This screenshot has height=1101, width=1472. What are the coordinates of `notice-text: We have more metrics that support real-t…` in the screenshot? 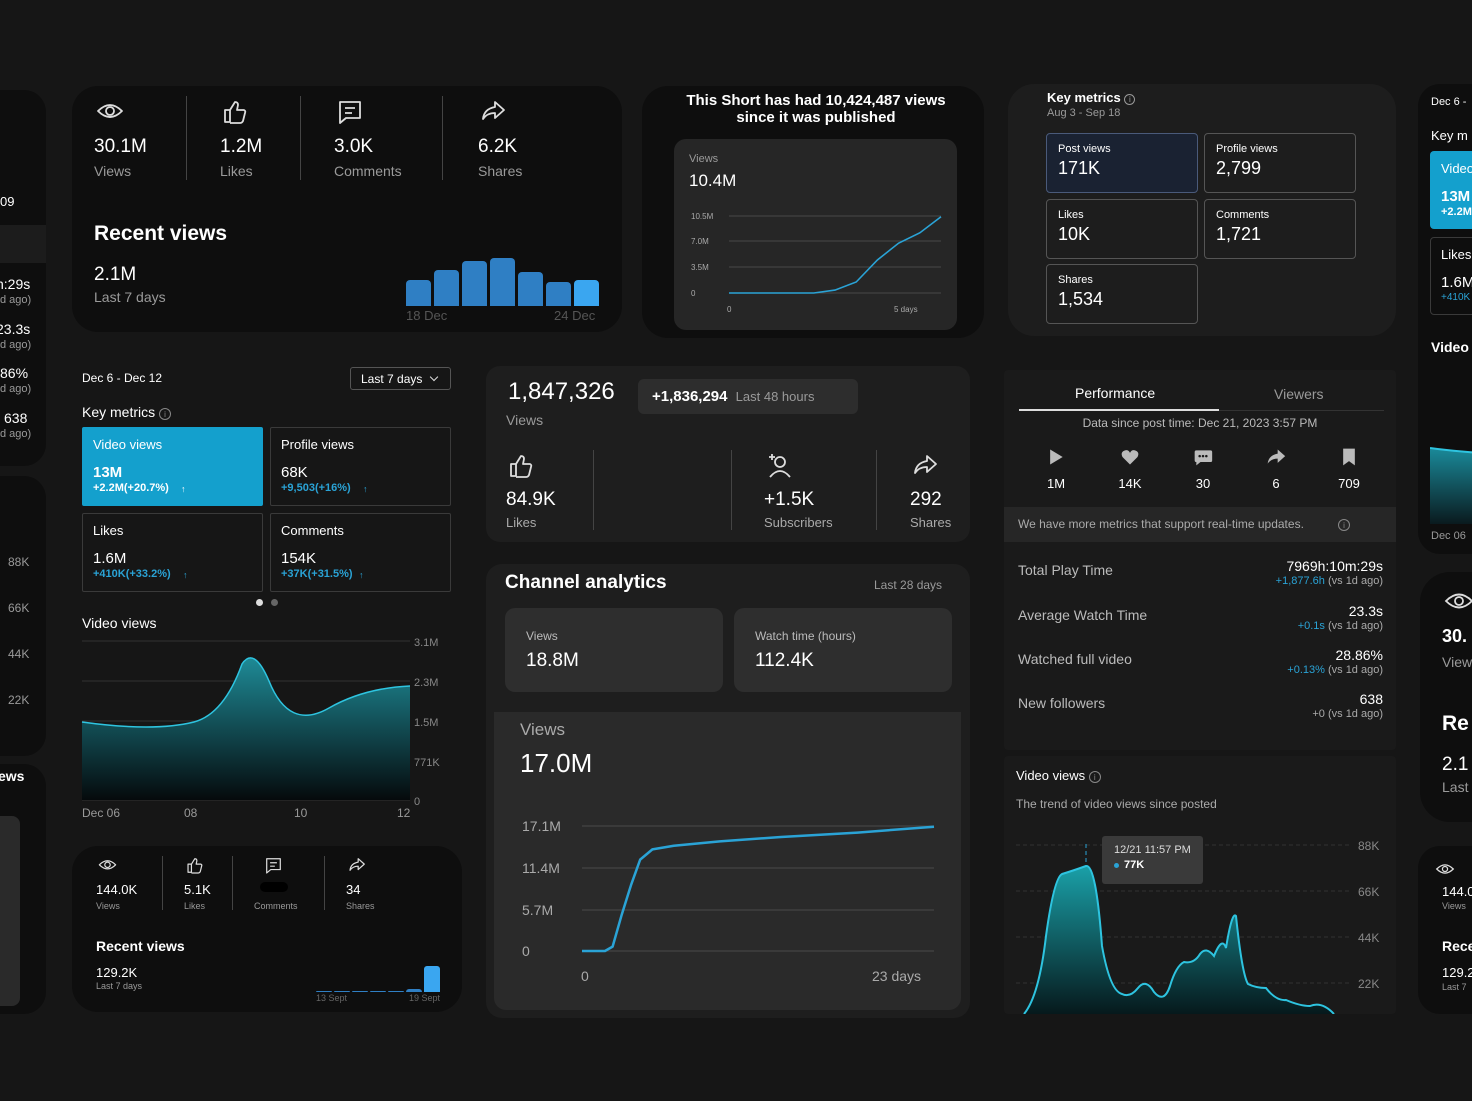 It's located at (1161, 524).